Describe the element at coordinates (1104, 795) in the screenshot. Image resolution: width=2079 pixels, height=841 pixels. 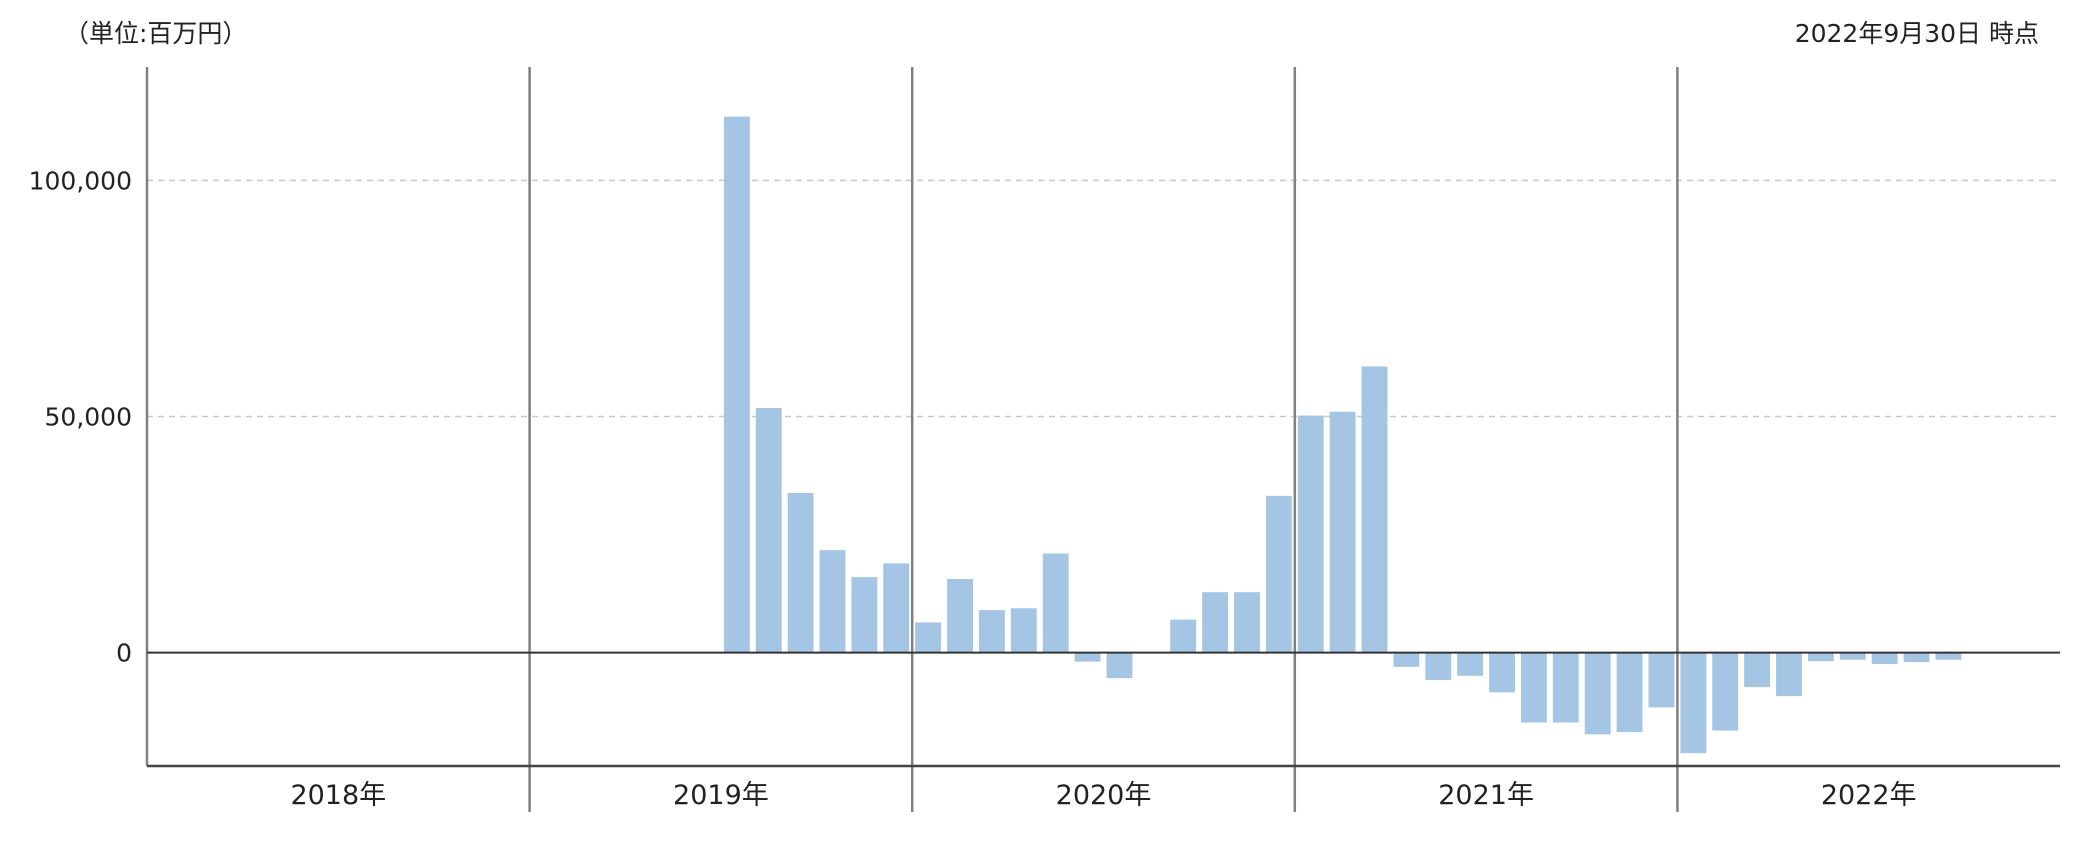
I see `x-tick-label: 2020年` at that location.